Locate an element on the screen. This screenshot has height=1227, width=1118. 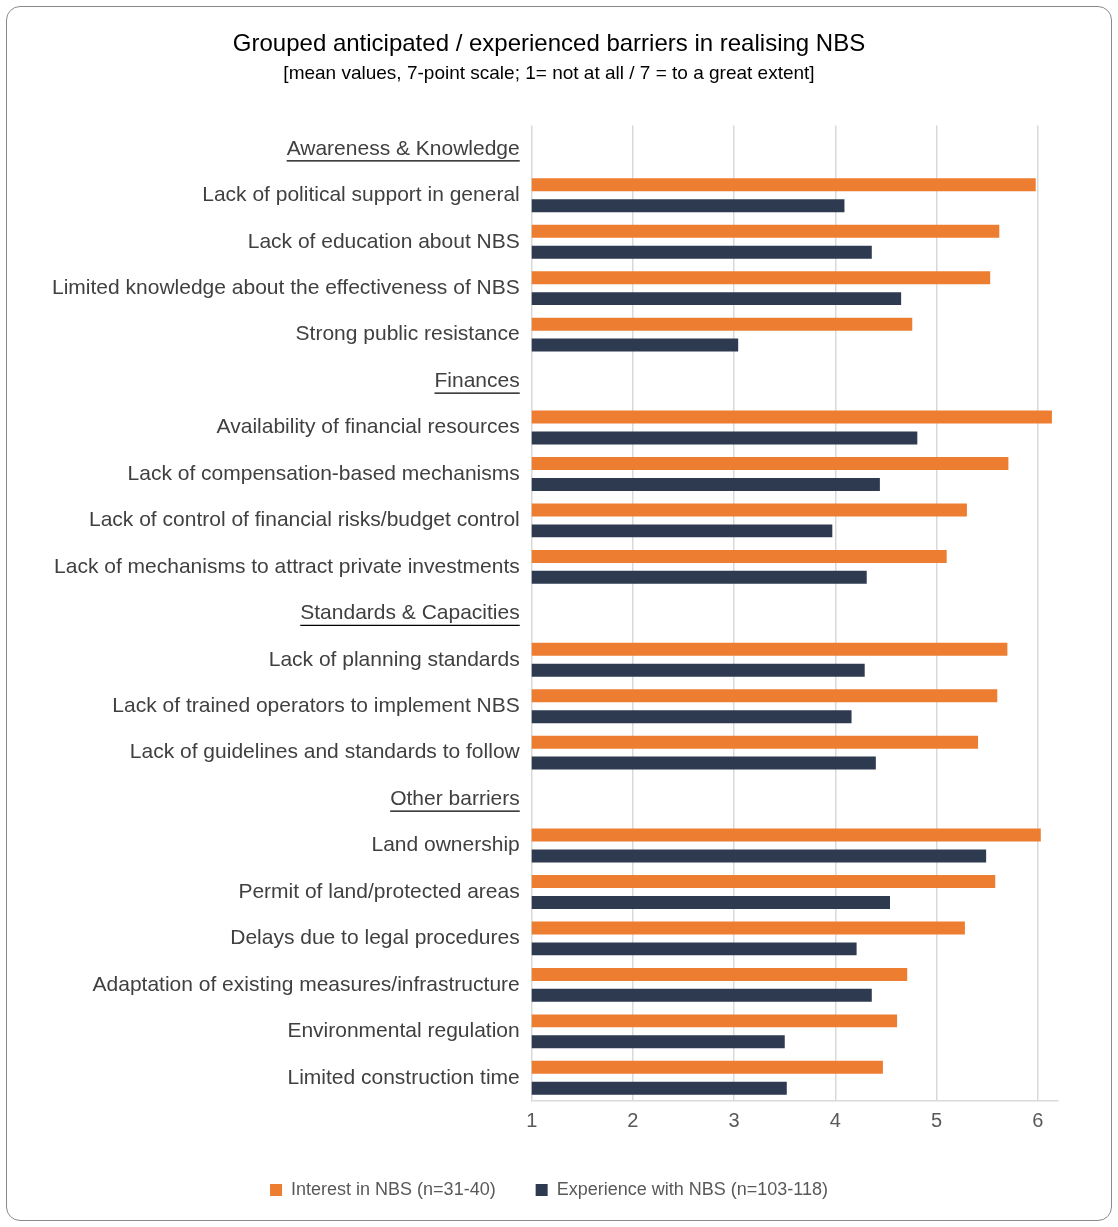
y-tick-label: Standards & Capacities is located at coordinates (410, 612).